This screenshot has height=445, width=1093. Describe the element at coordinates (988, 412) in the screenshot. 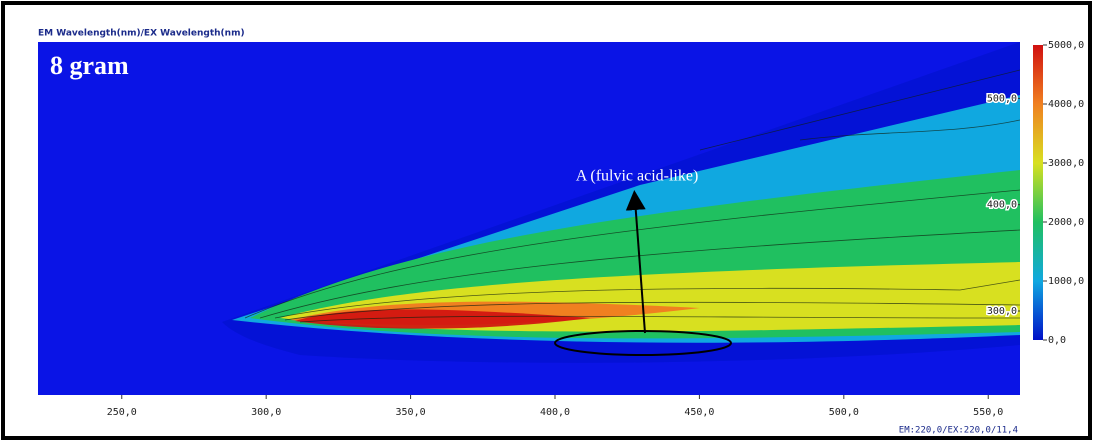

I see `x-tick-label: 550,0` at that location.